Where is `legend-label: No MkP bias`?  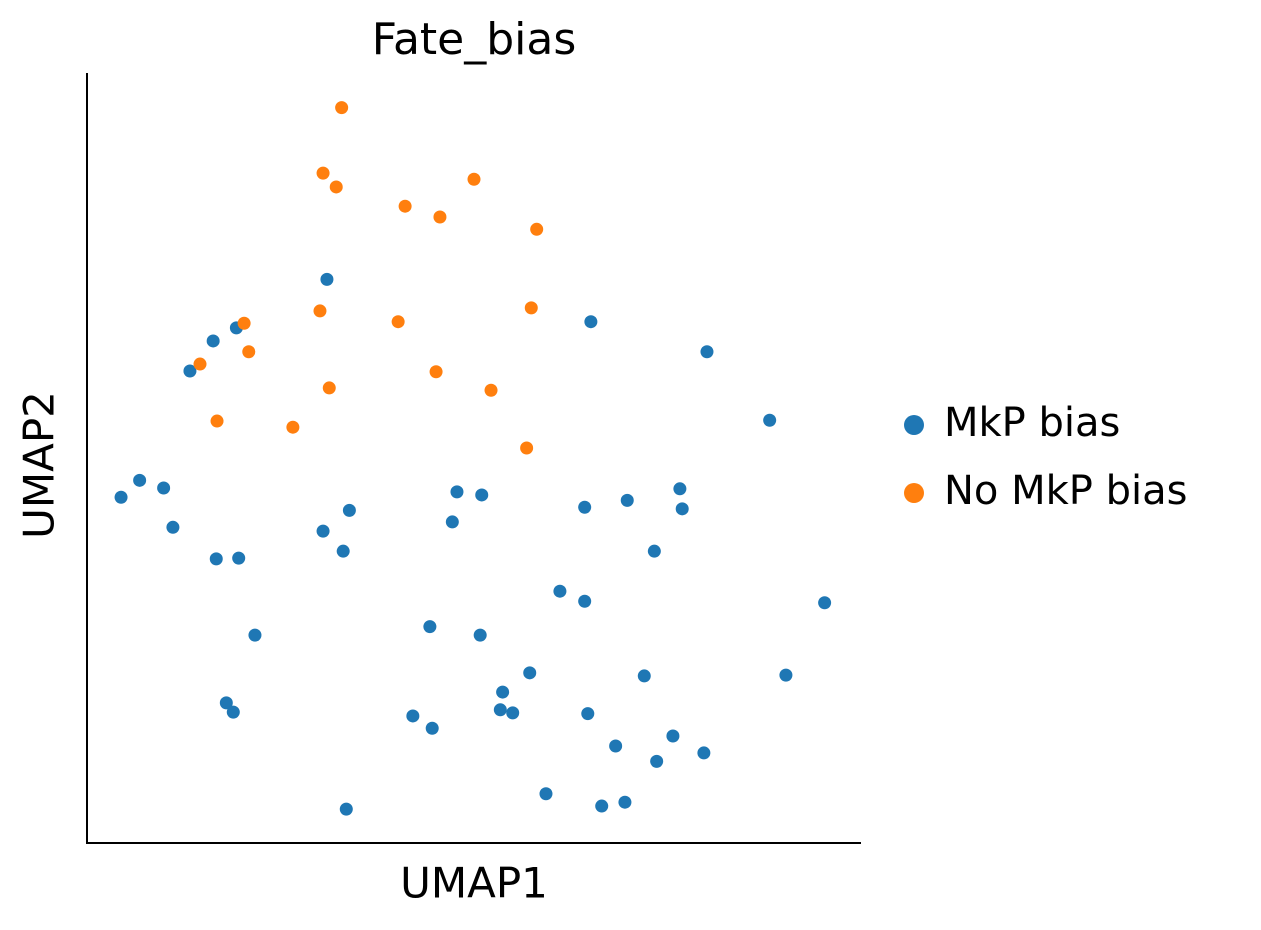
legend-label: No MkP bias is located at coordinates (1065, 491).